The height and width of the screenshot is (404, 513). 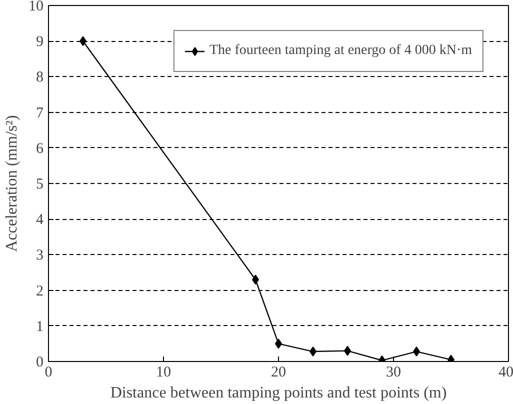 I want to click on y-tick-label: 8, so click(x=40, y=78).